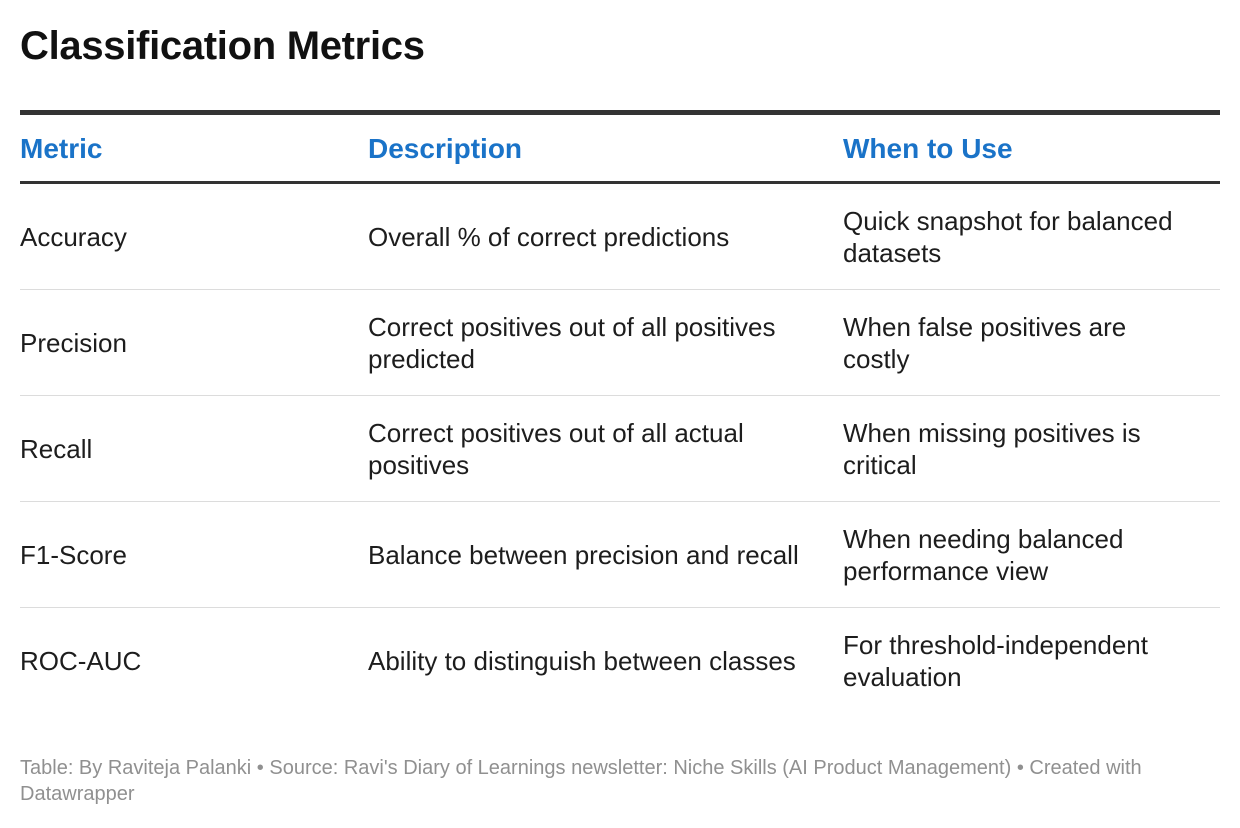 This screenshot has height=828, width=1240. Describe the element at coordinates (983, 554) in the screenshot. I see `cell-when-to-use: When needing balanced performance view` at that location.